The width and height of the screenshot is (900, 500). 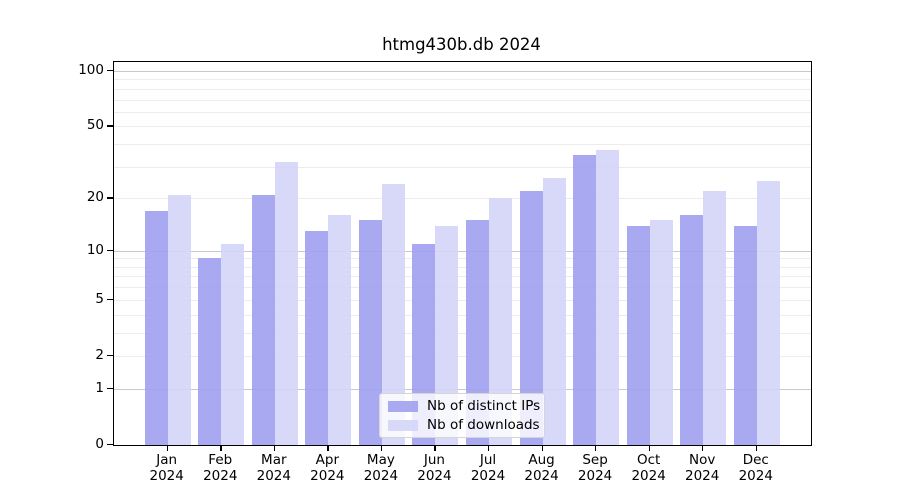 I want to click on x-tick-label: Jan 2024, so click(x=167, y=468).